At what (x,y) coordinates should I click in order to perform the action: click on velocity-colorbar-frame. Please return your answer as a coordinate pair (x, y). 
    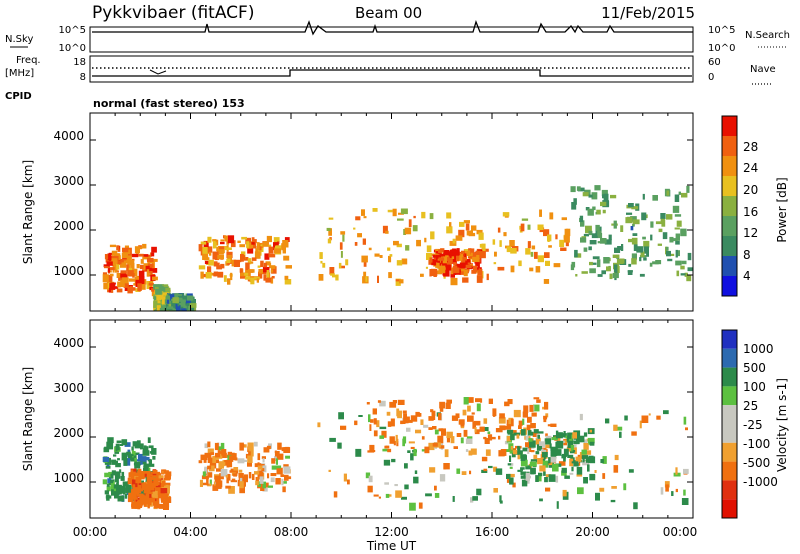
    Looking at the image, I should click on (729, 424).